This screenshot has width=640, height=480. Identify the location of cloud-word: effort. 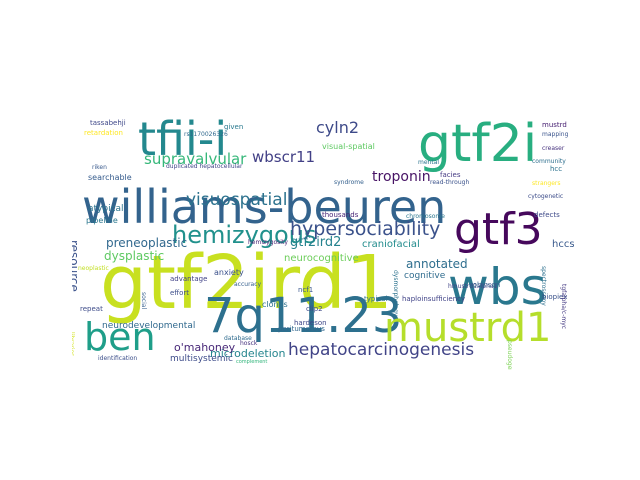
(180, 293).